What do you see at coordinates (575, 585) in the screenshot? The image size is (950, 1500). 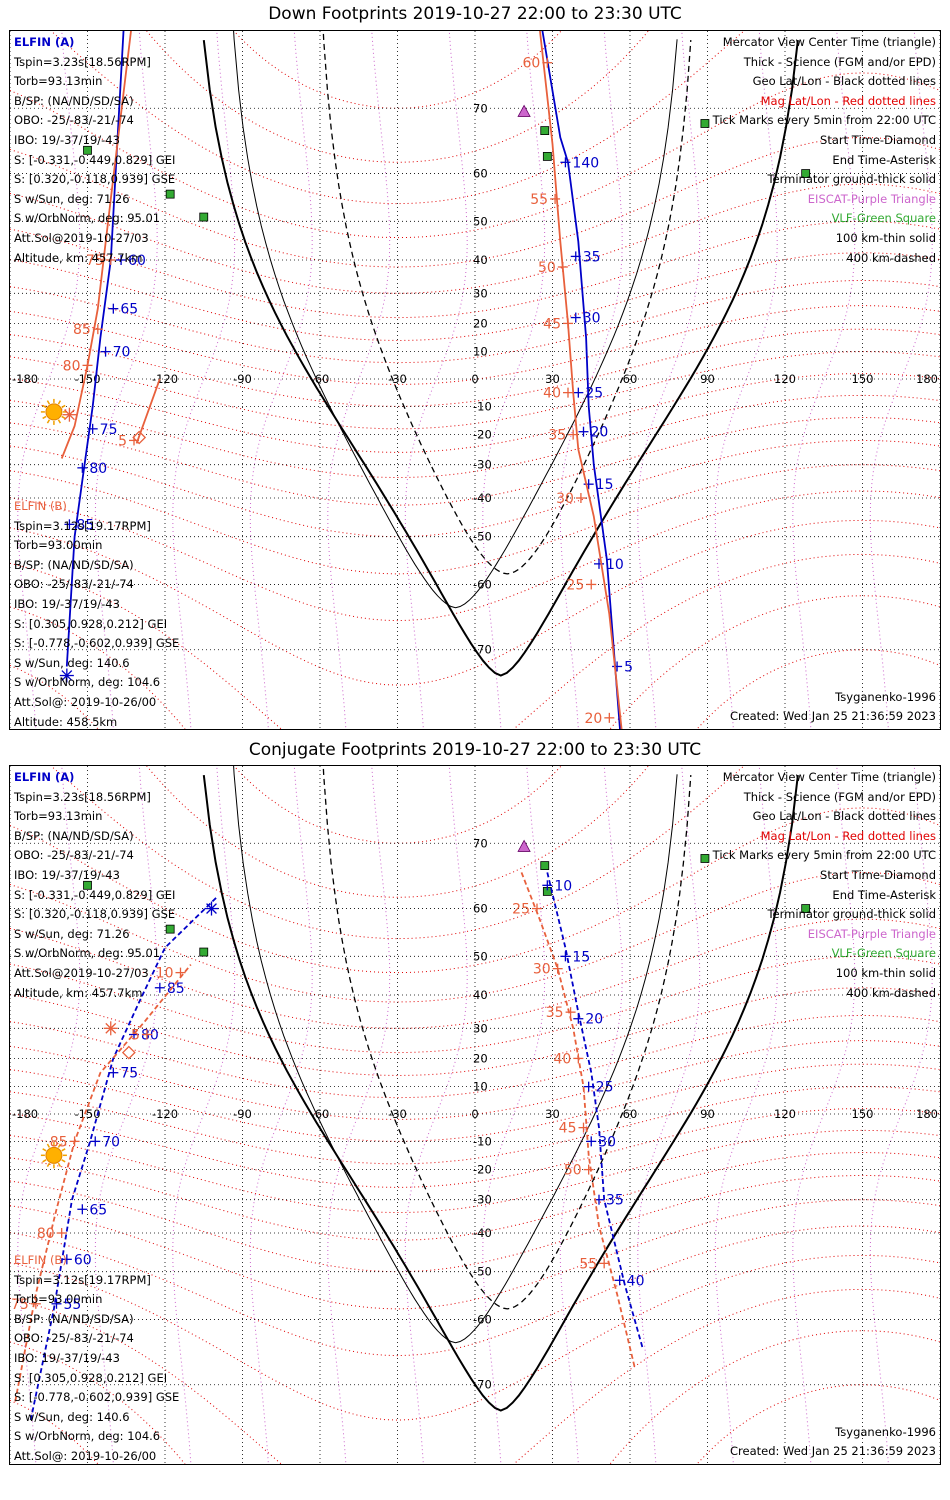 I see `track-tick-label: 25` at bounding box center [575, 585].